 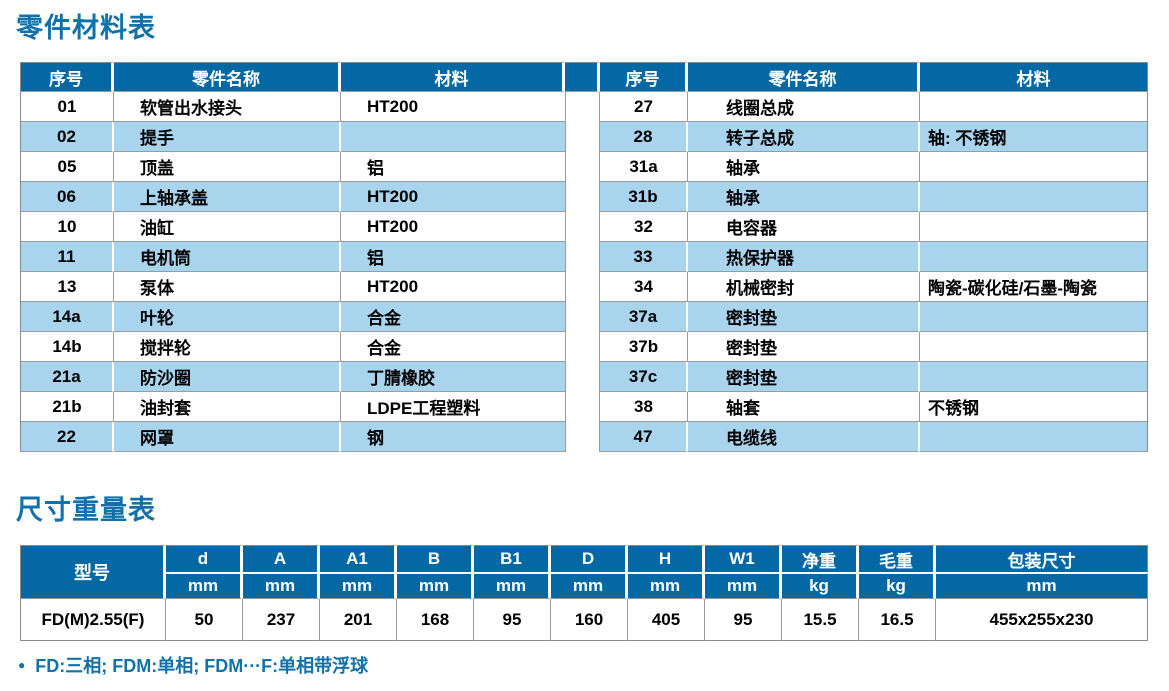 I want to click on dim-value-cell: 405, so click(x=666, y=620).